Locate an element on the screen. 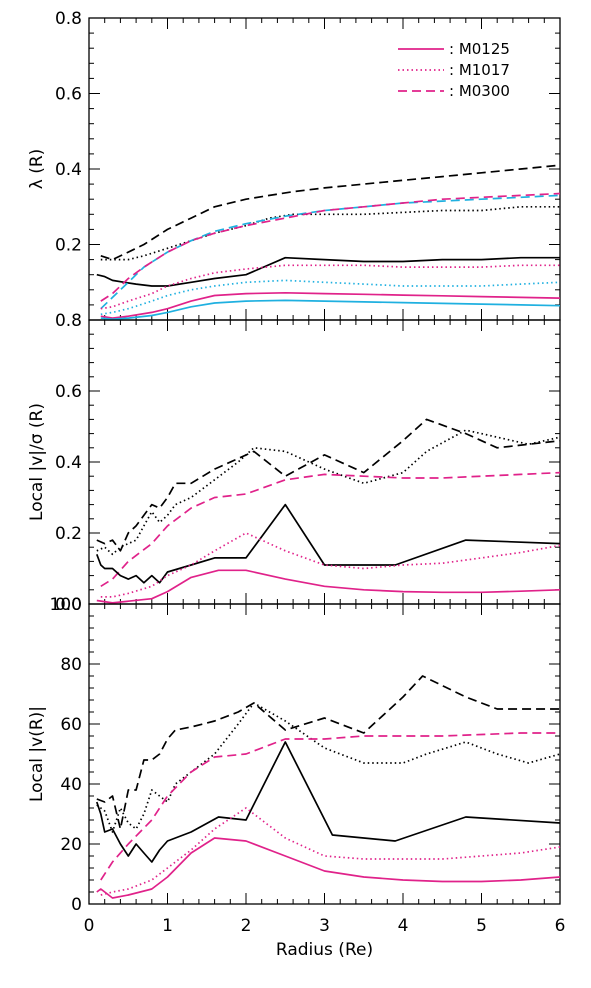 The height and width of the screenshot is (988, 591). y-tick-label: 40 is located at coordinates (71, 785).